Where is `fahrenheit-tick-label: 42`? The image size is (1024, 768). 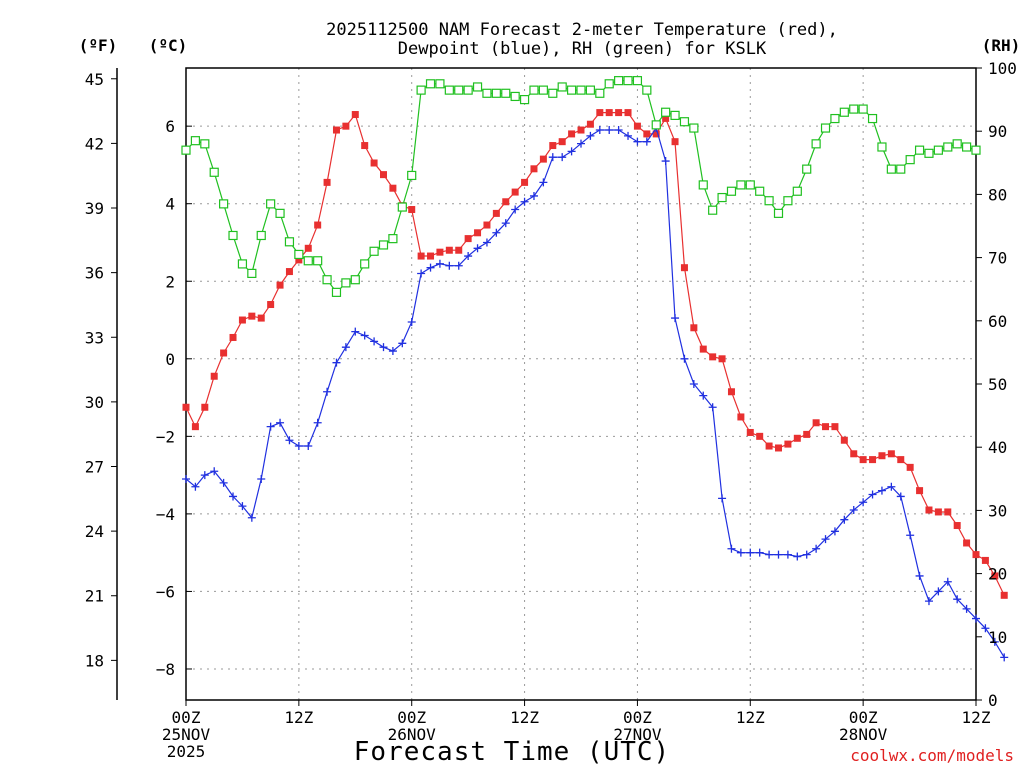
fahrenheit-tick-label: 42 is located at coordinates (94, 143).